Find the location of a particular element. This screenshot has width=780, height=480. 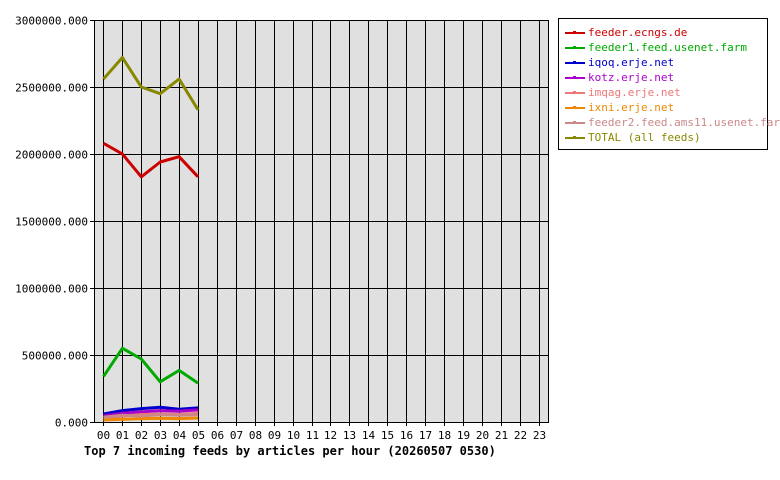

x-tick-label: 02 is located at coordinates (141, 435).